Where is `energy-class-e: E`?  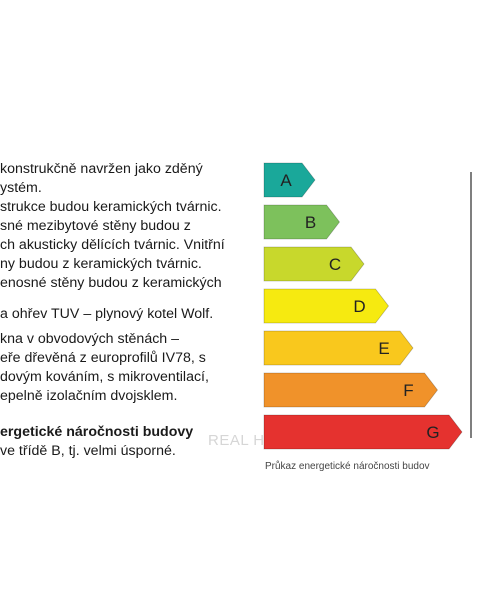
energy-class-e: E is located at coordinates (338, 348).